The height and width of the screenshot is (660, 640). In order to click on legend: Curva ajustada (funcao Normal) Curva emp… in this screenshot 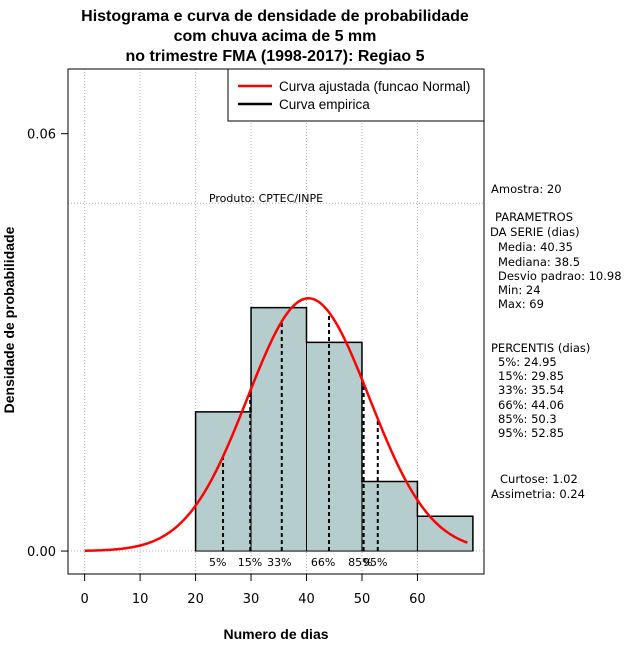, I will do `click(356, 95)`.